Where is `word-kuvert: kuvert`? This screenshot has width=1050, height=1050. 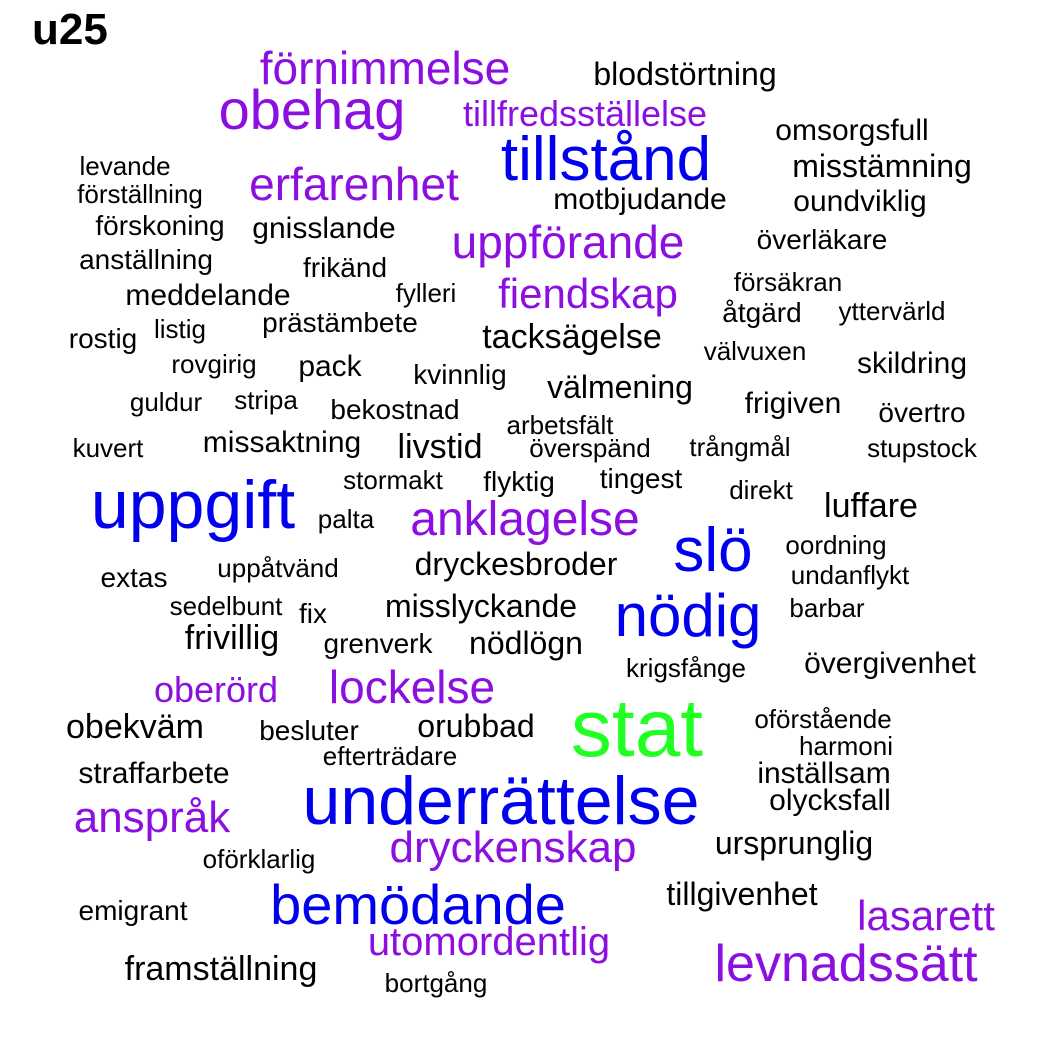 word-kuvert: kuvert is located at coordinates (108, 448).